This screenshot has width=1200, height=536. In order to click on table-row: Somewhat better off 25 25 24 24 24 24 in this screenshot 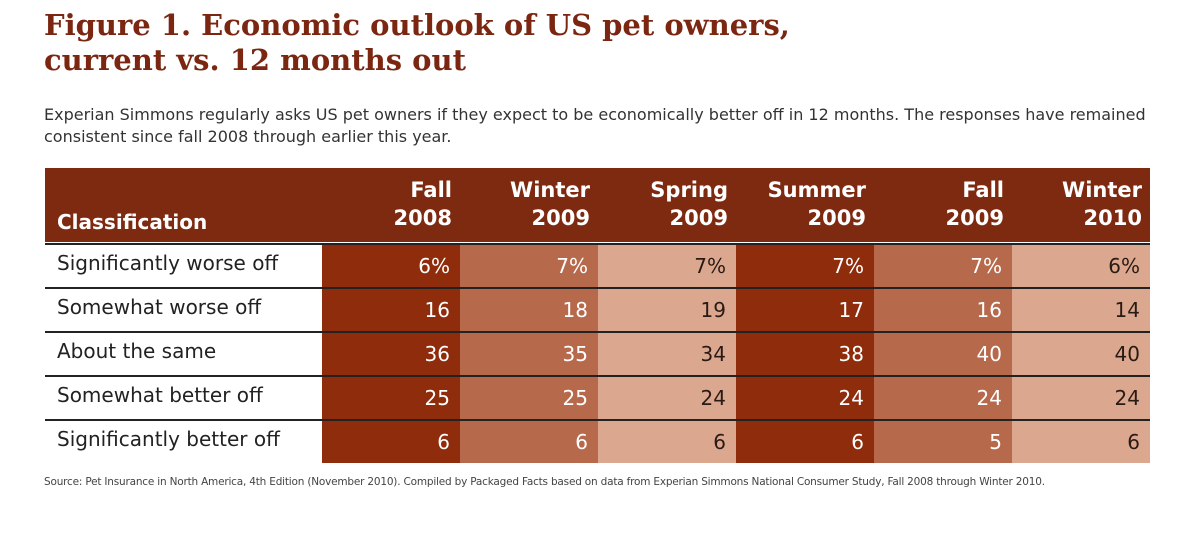, I will do `click(597, 397)`.